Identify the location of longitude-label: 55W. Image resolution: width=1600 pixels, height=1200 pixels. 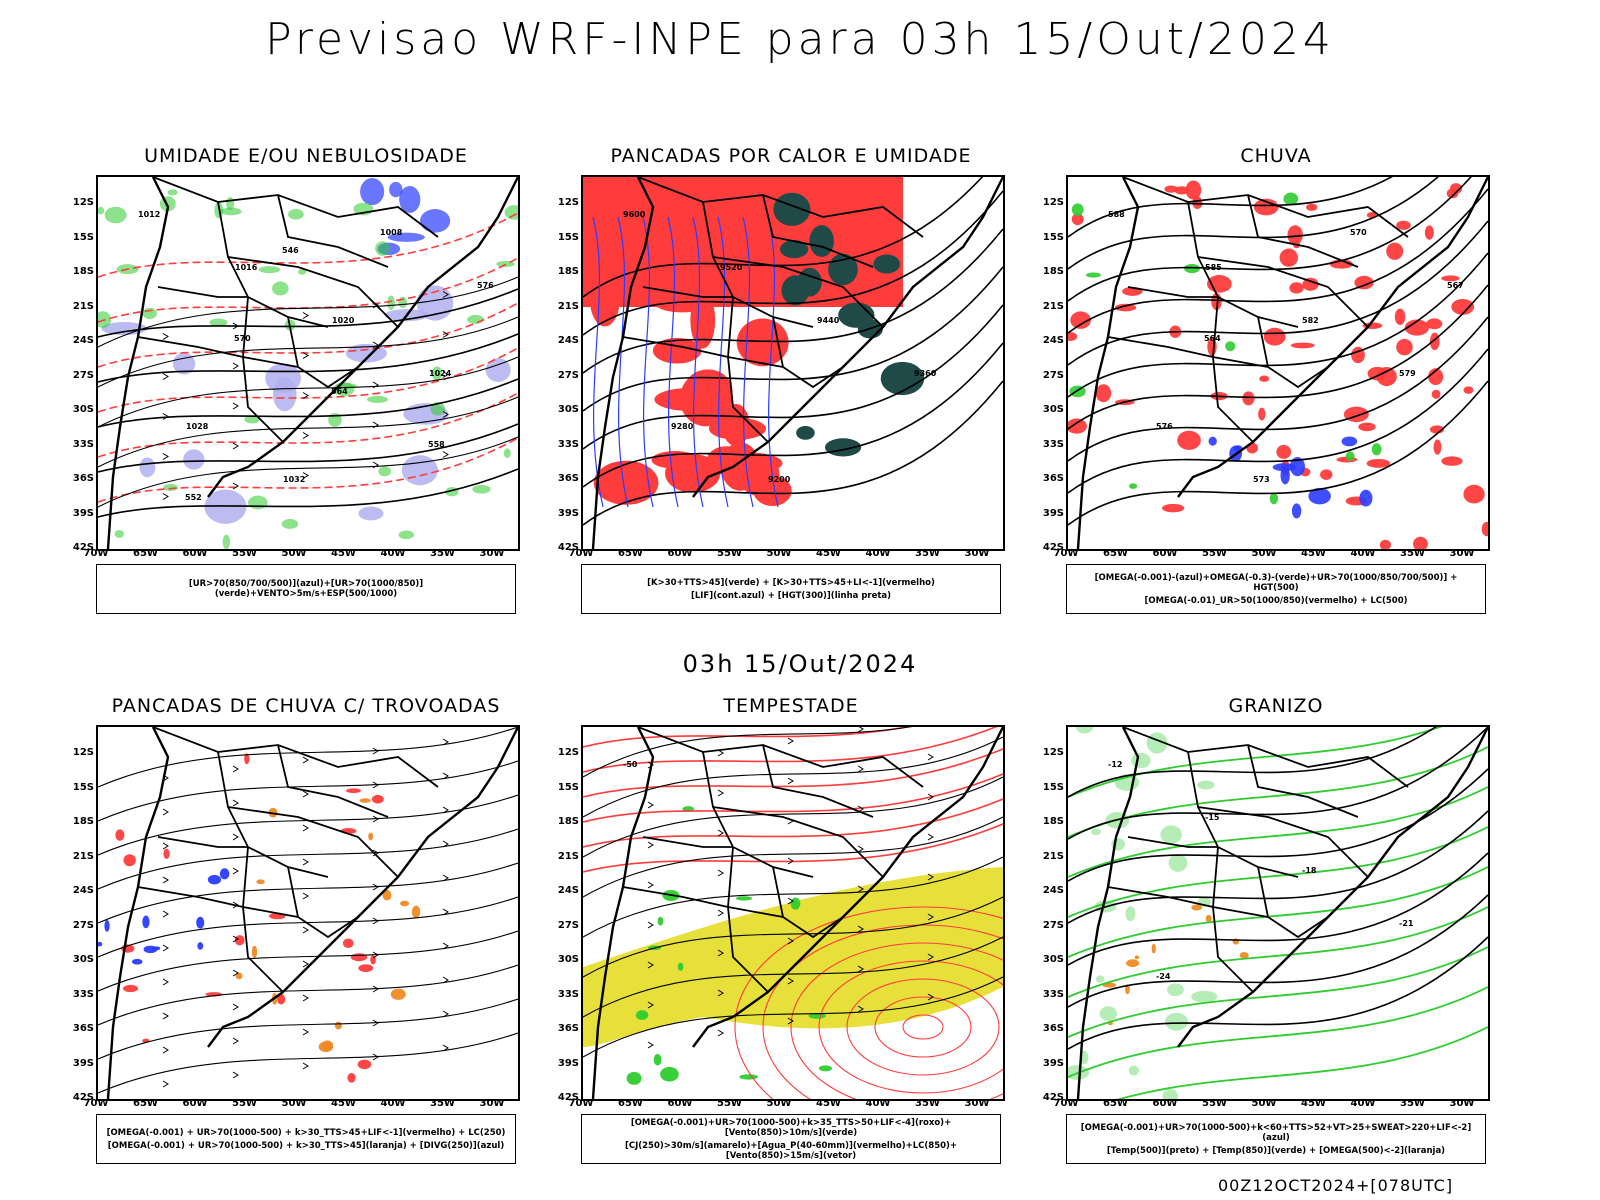
(244, 1103).